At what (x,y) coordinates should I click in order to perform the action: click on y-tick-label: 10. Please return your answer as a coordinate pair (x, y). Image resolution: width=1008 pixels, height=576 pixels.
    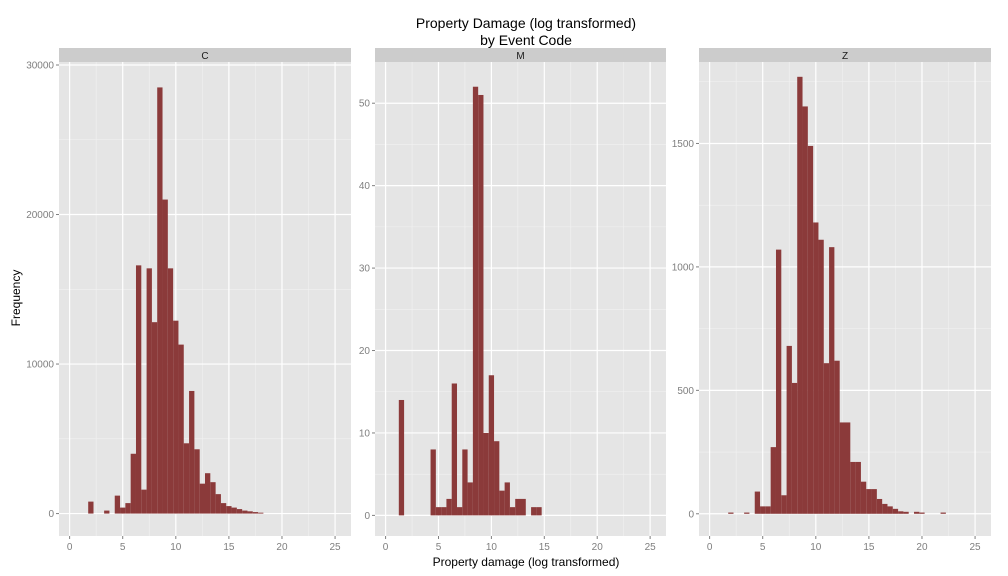
    Looking at the image, I should click on (365, 433).